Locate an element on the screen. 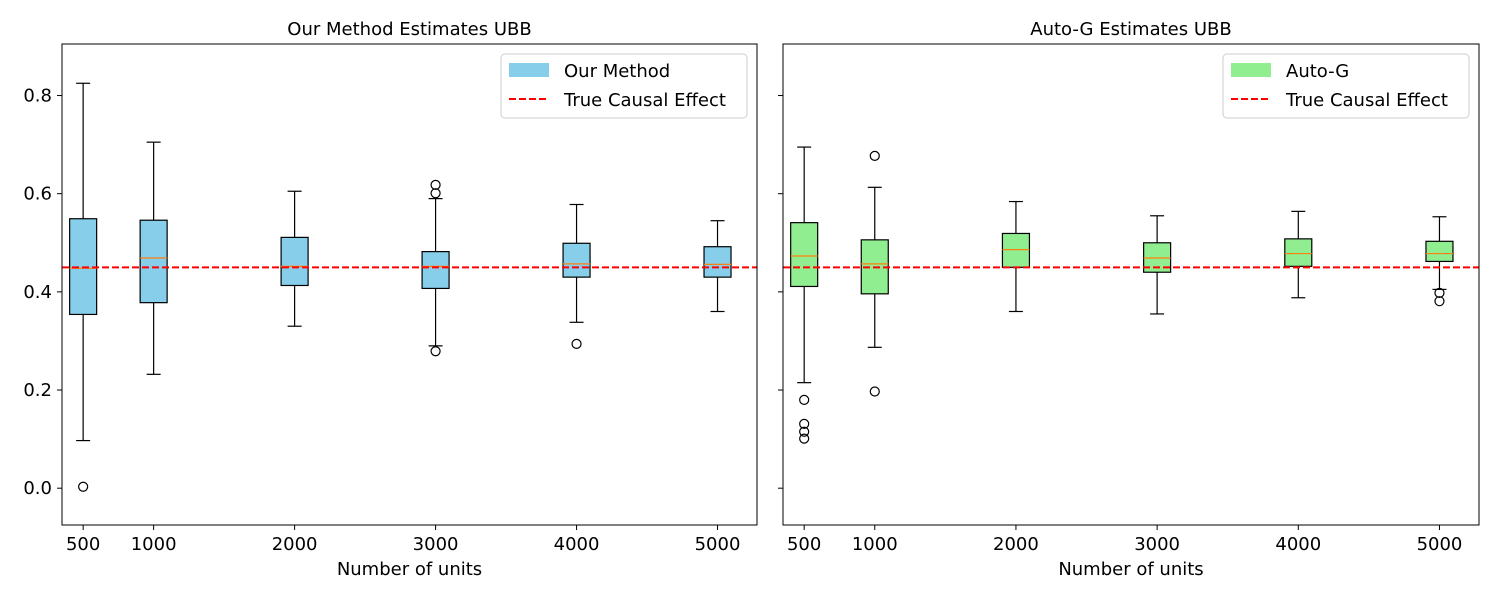 The image size is (1500, 600). legend-label-series: Our Method is located at coordinates (617, 71).